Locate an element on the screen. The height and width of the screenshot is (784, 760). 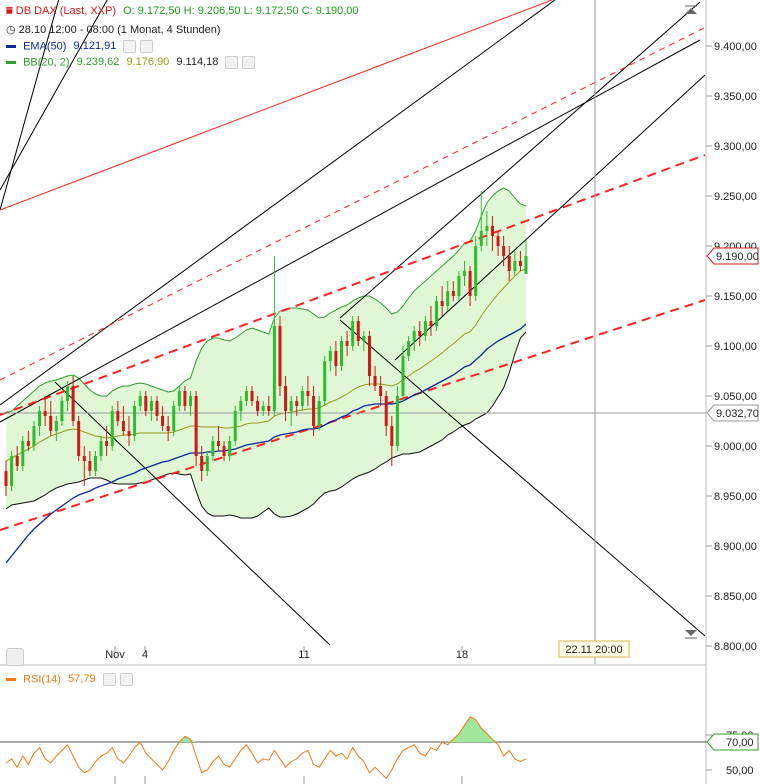
x-tick-label: 18 is located at coordinates (462, 655).